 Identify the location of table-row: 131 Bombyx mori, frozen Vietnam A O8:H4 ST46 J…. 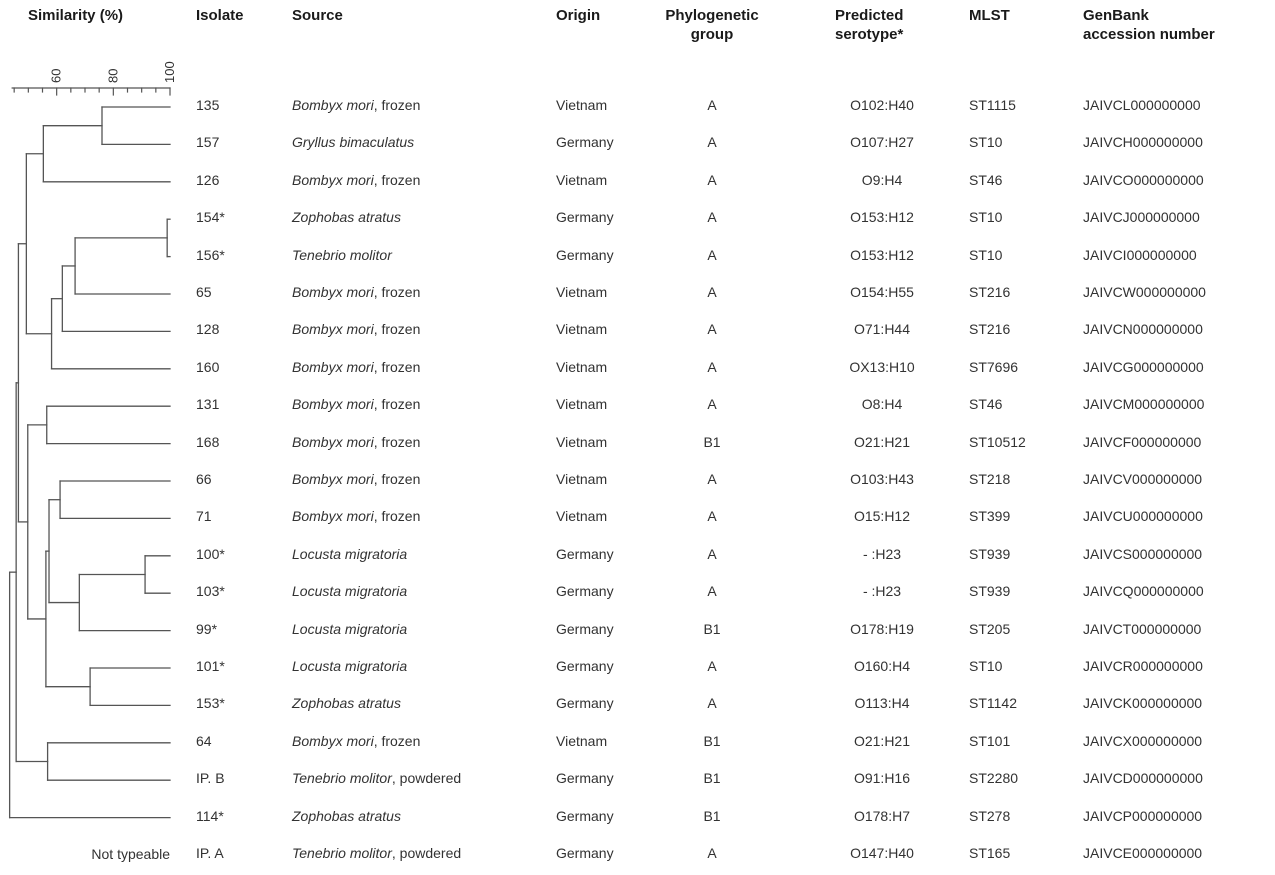
(637, 406).